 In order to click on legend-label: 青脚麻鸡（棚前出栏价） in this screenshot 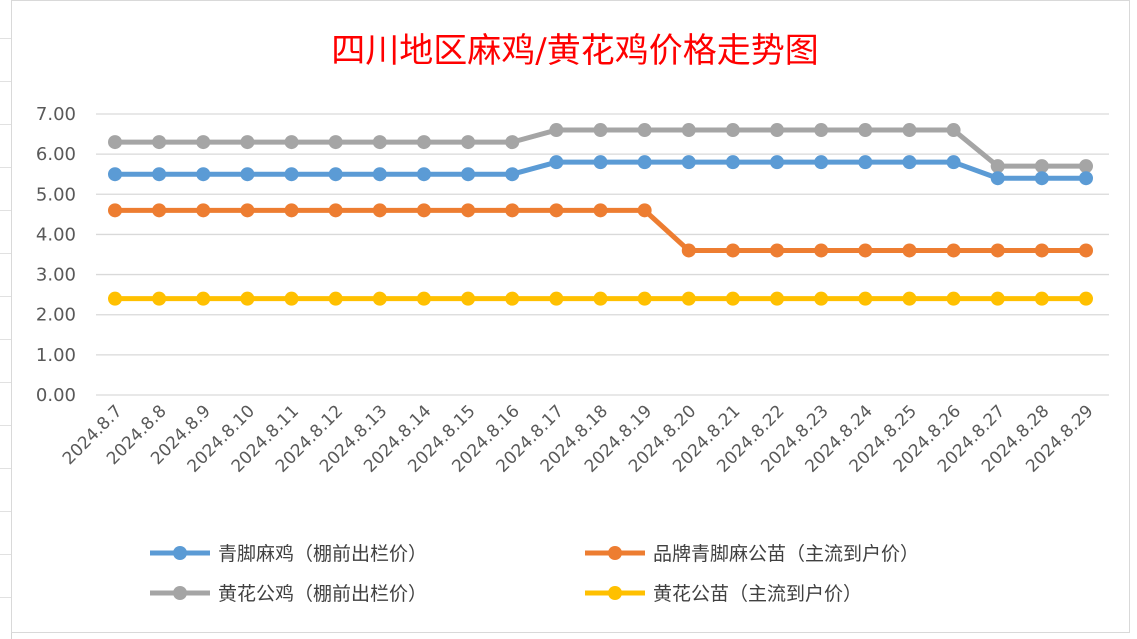, I will do `click(322, 554)`.